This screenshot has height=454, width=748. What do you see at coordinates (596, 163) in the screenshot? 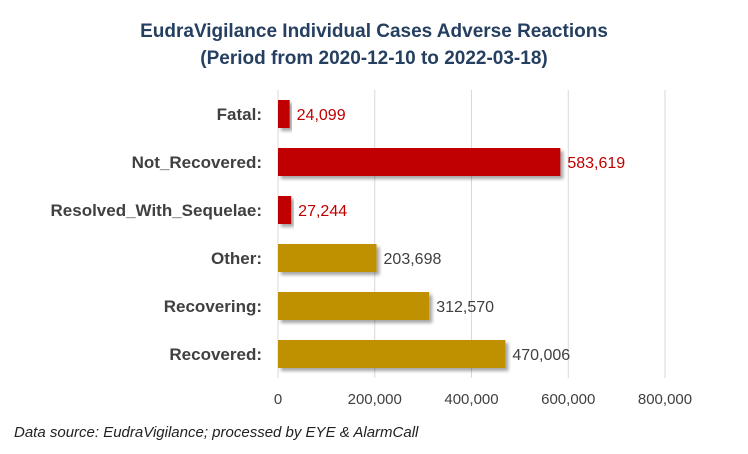
I see `value-label: 583,619` at bounding box center [596, 163].